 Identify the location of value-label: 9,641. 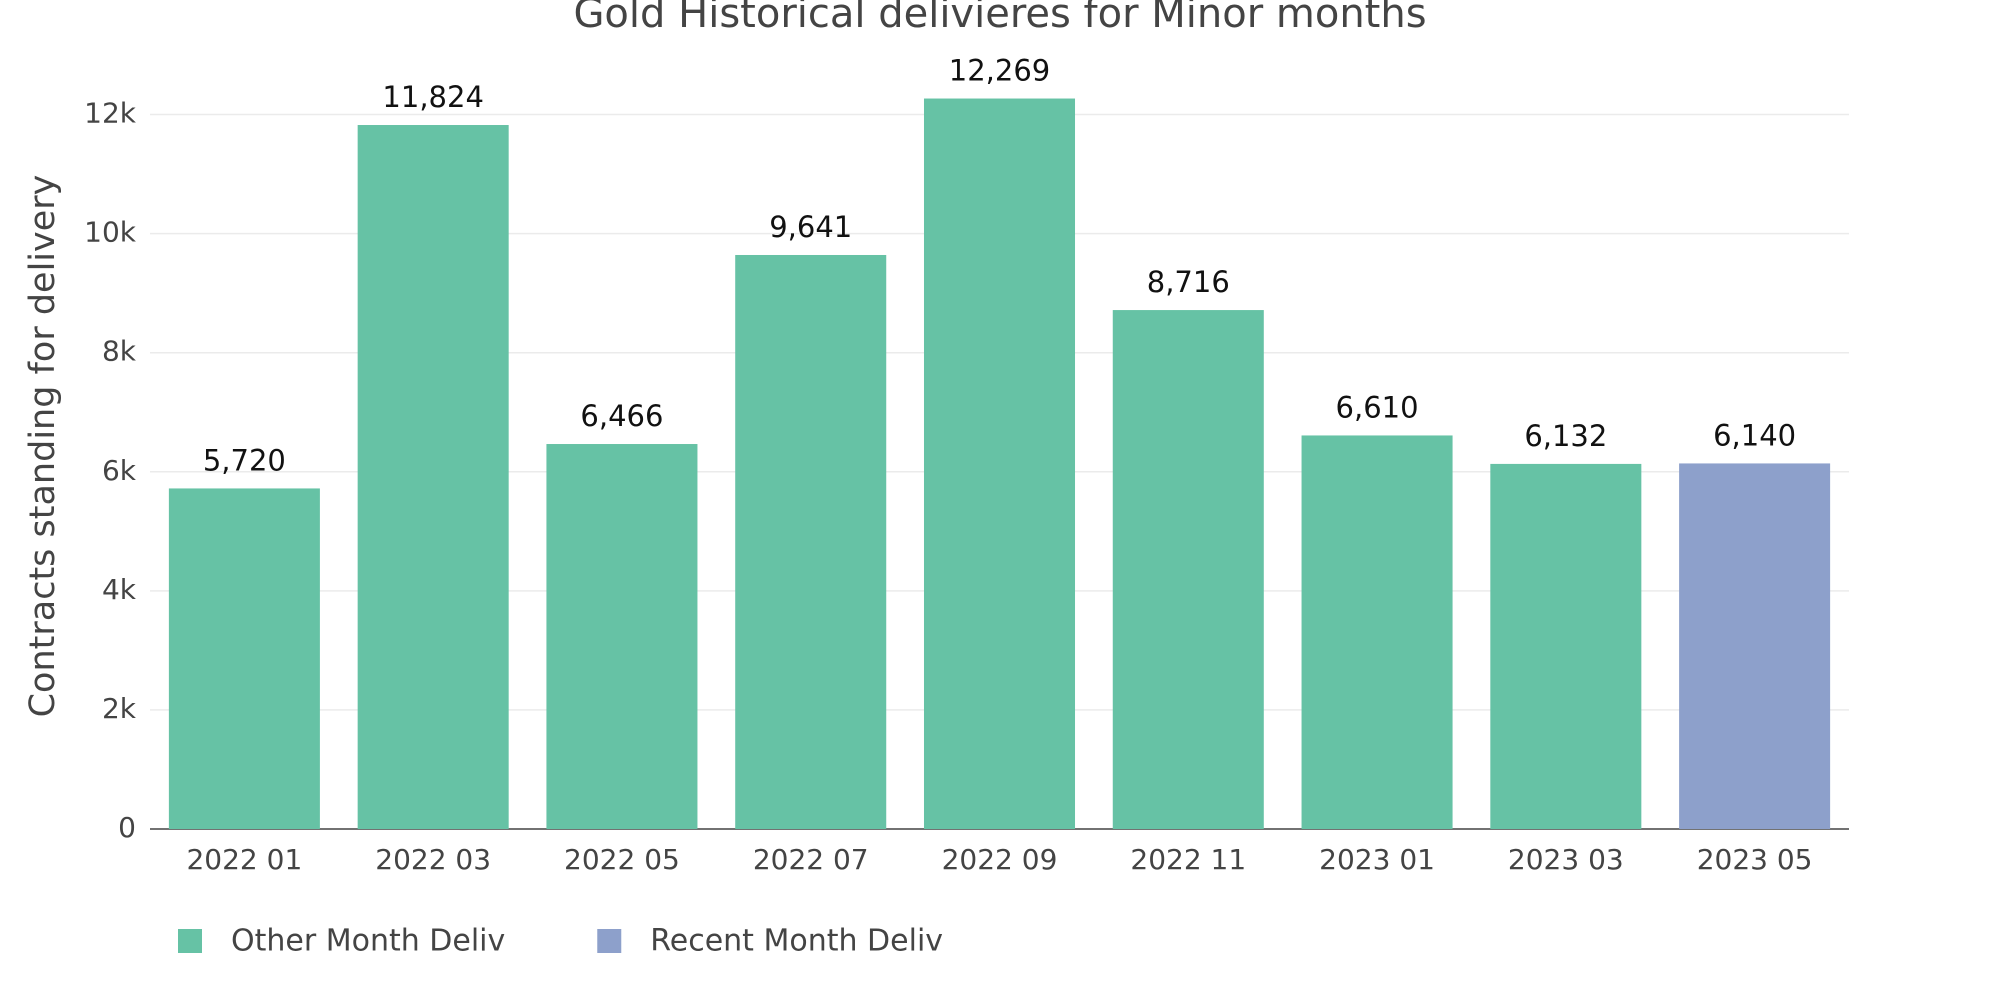
(810, 227).